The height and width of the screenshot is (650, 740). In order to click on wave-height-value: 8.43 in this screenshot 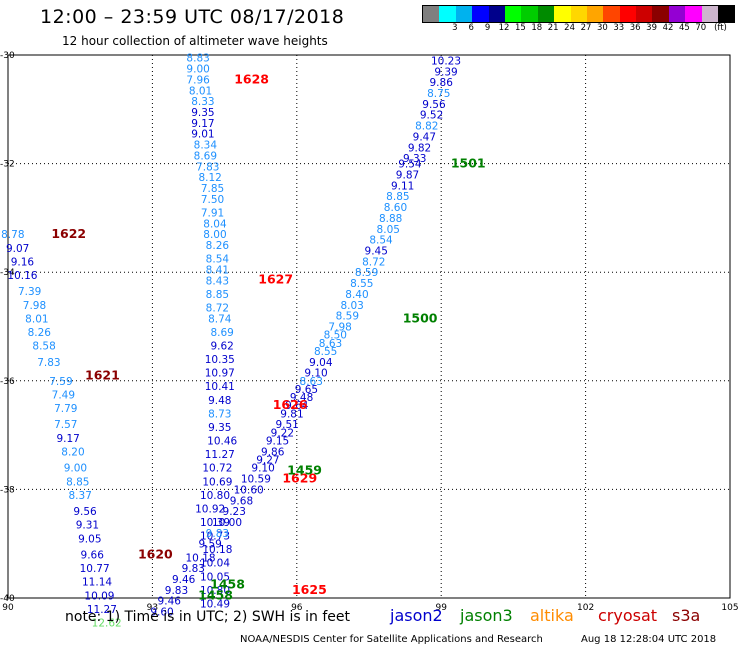, I will do `click(217, 281)`.